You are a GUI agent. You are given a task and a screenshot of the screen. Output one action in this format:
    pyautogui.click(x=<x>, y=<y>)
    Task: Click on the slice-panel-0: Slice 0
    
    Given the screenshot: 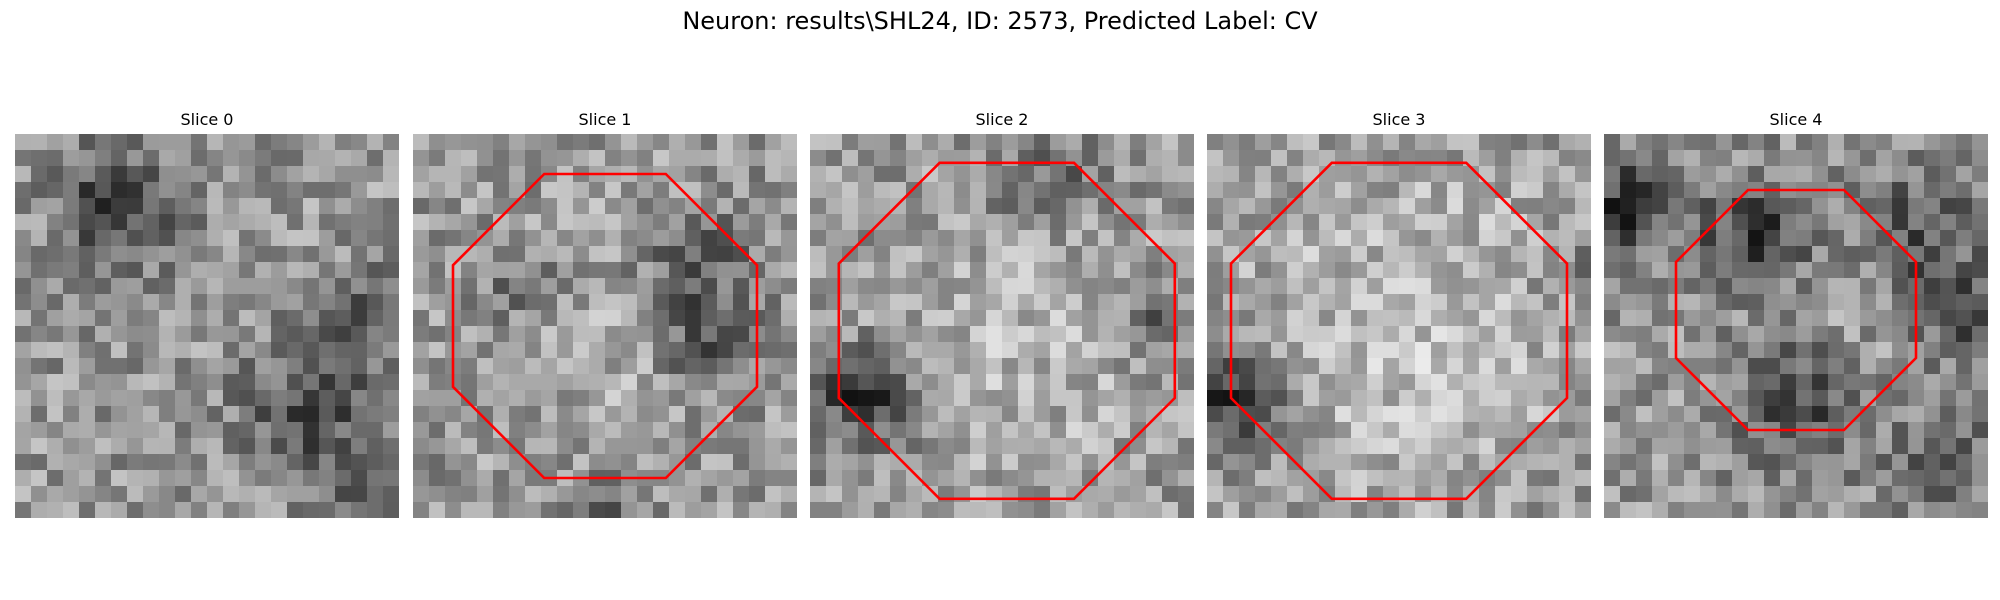 What is the action you would take?
    pyautogui.click(x=207, y=314)
    